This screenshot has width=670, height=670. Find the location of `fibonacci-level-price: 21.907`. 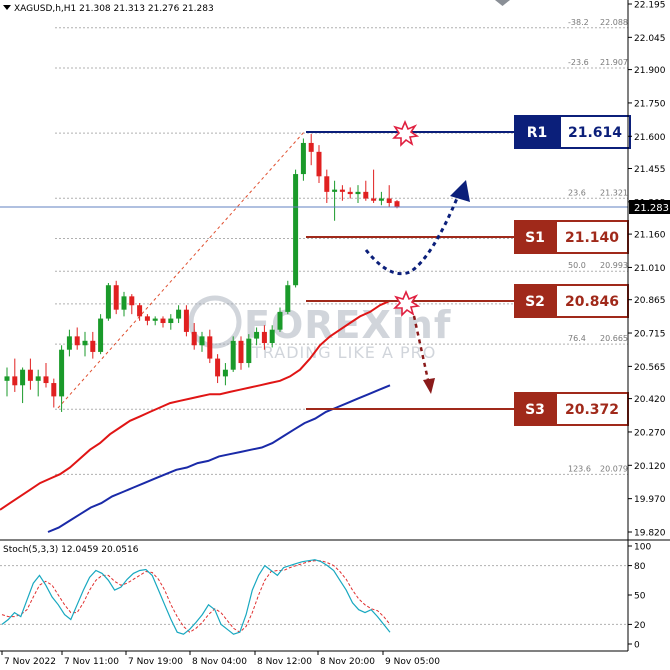

fibonacci-level-price: 21.907 is located at coordinates (614, 62).